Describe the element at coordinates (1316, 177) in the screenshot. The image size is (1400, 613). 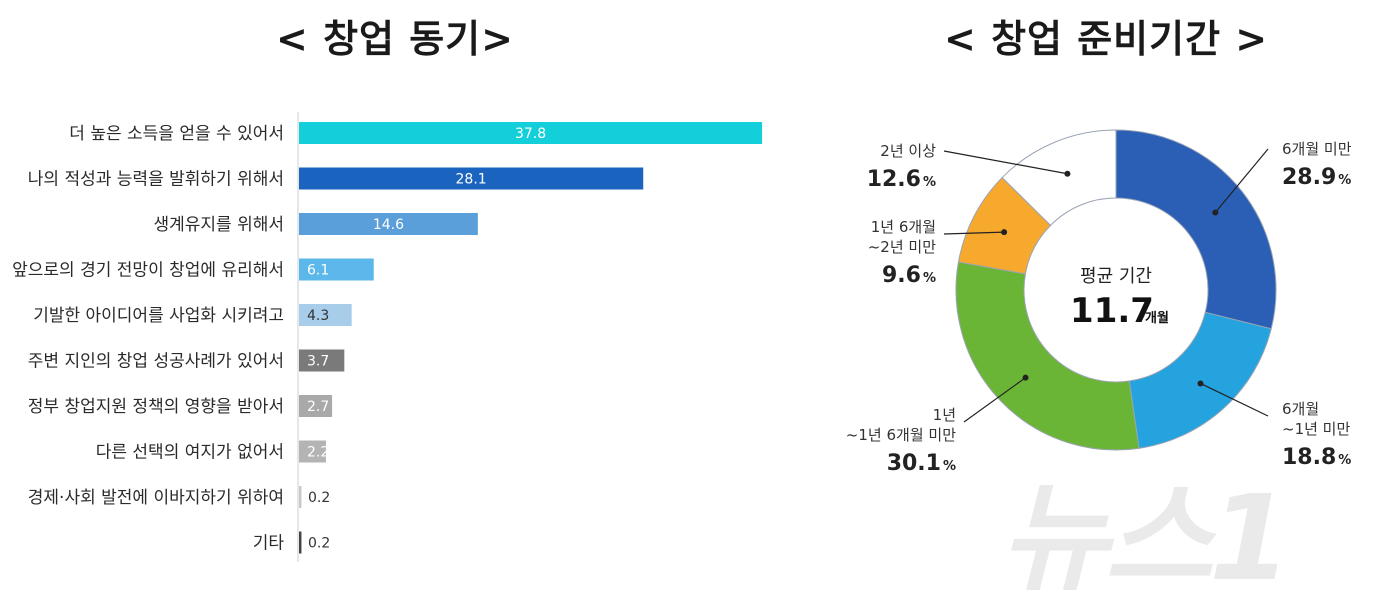
I see `callout-percent: 28.9%` at that location.